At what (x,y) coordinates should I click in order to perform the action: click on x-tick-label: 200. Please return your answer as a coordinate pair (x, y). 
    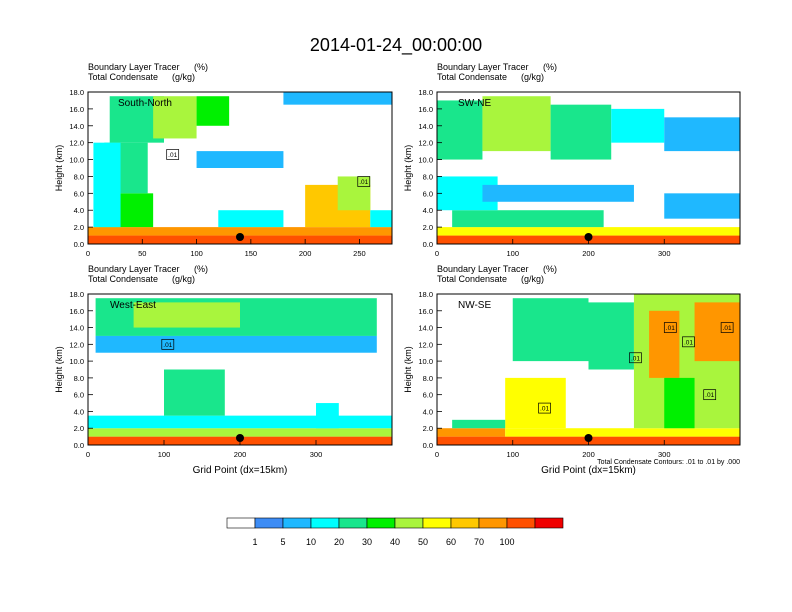
    Looking at the image, I should click on (588, 454).